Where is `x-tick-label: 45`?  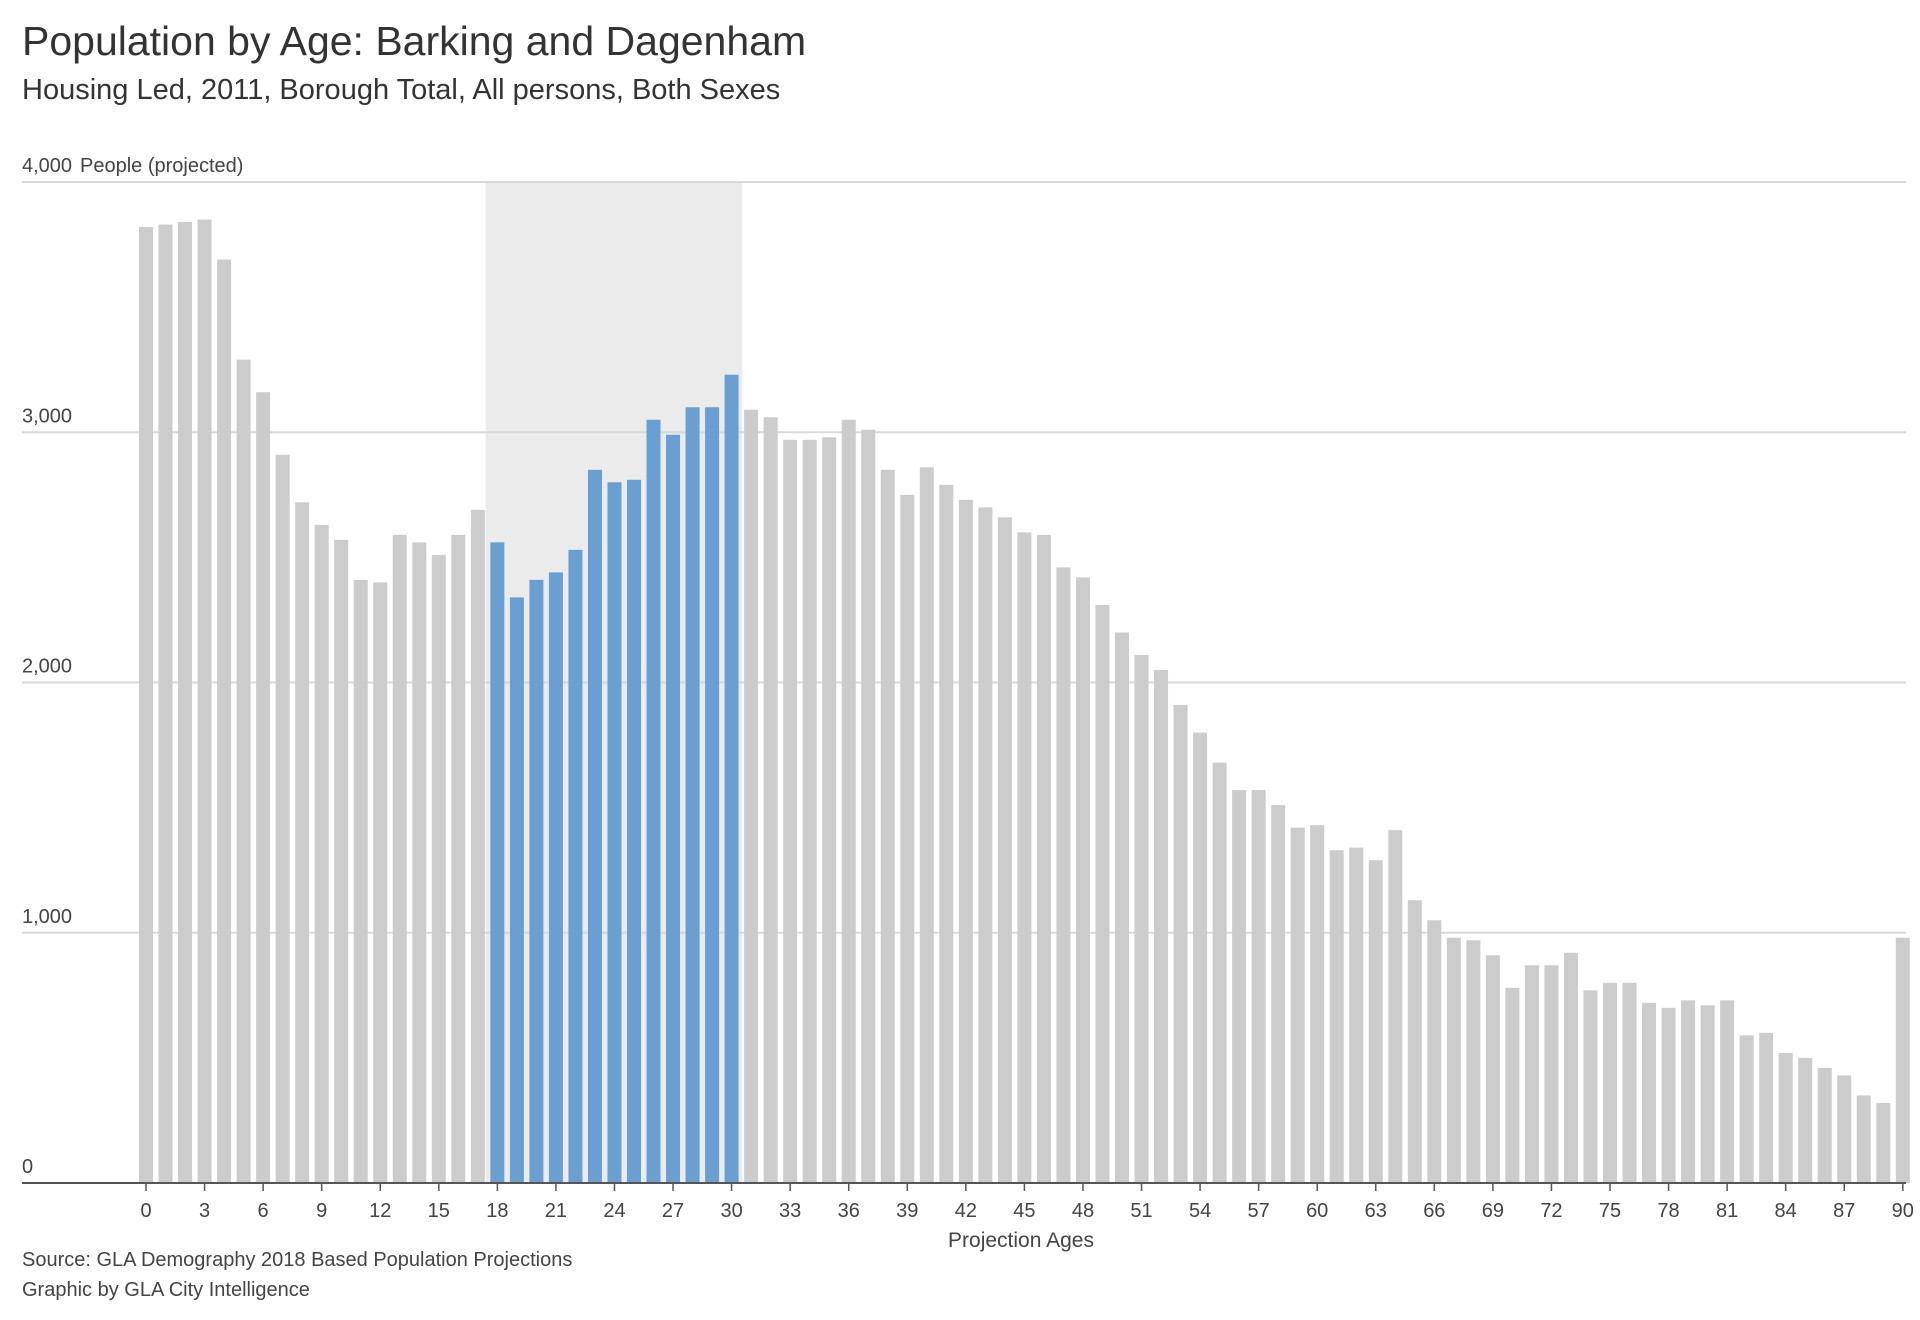 x-tick-label: 45 is located at coordinates (1024, 1211).